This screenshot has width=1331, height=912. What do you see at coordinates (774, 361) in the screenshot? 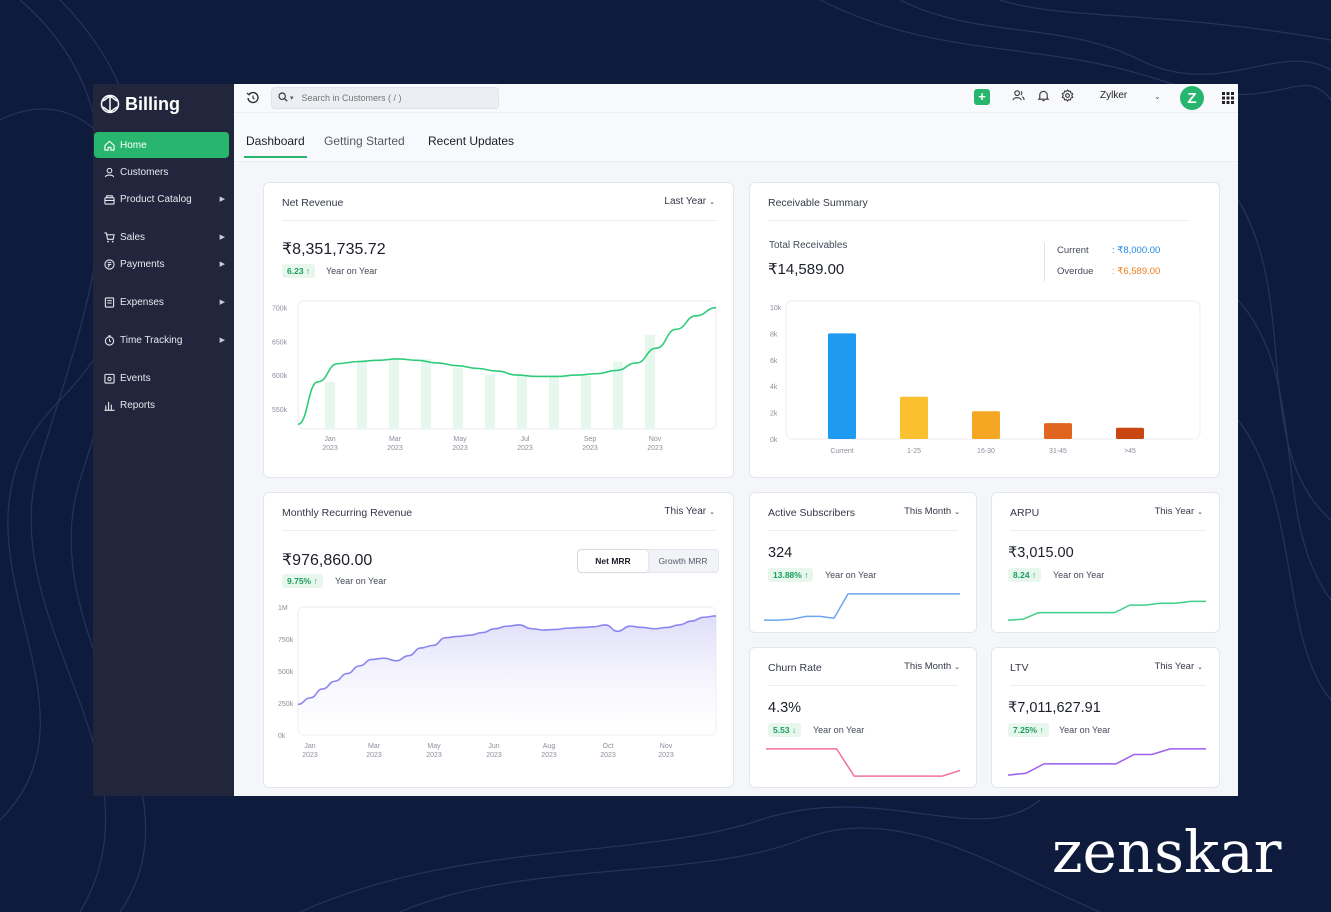
I see `y-tick-label: 6k` at bounding box center [774, 361].